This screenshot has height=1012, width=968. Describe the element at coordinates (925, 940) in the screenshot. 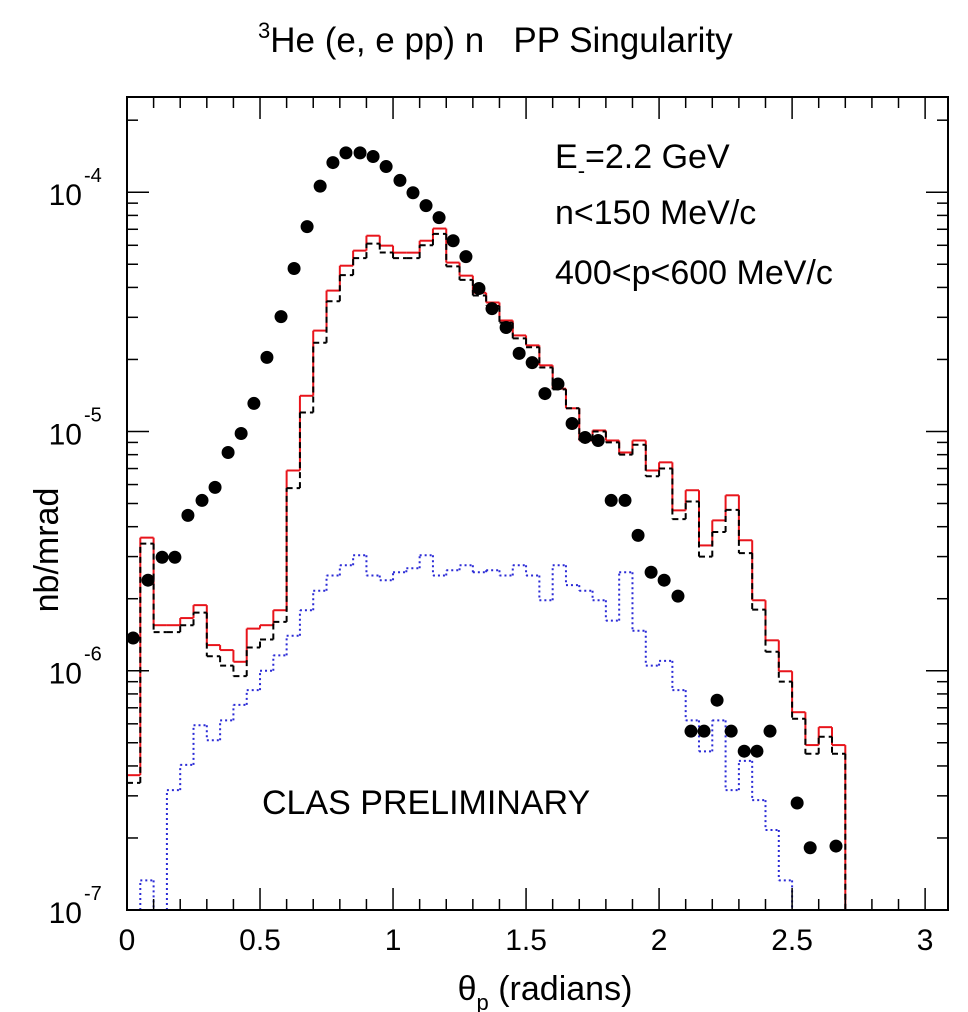

I see `x-tick-label: 3` at that location.